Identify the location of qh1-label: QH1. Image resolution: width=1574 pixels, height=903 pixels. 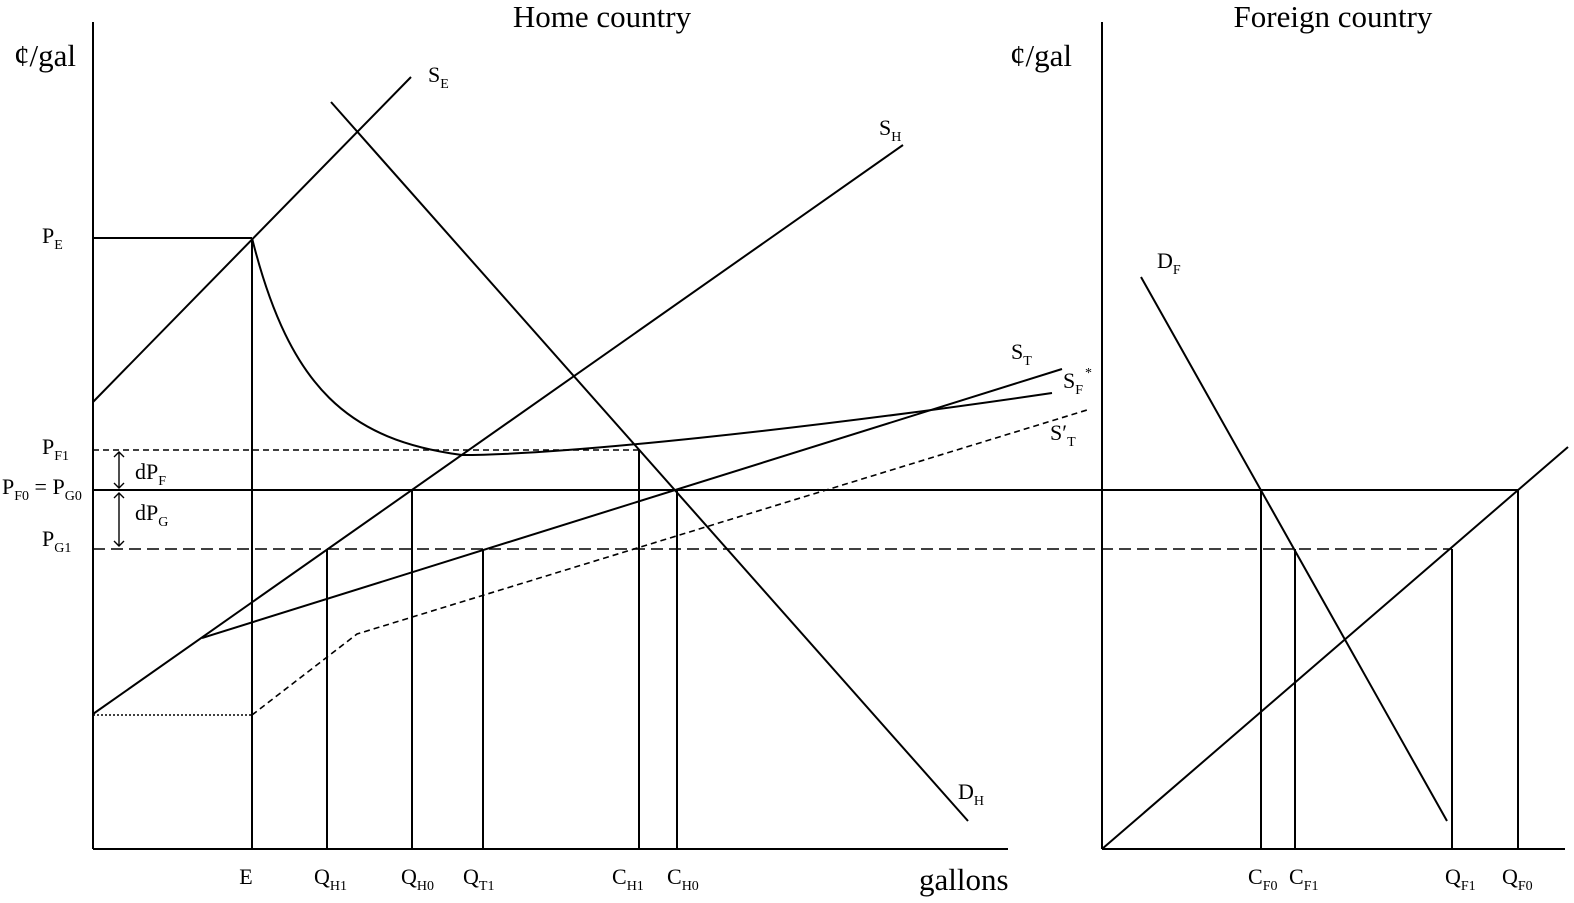
(330, 879).